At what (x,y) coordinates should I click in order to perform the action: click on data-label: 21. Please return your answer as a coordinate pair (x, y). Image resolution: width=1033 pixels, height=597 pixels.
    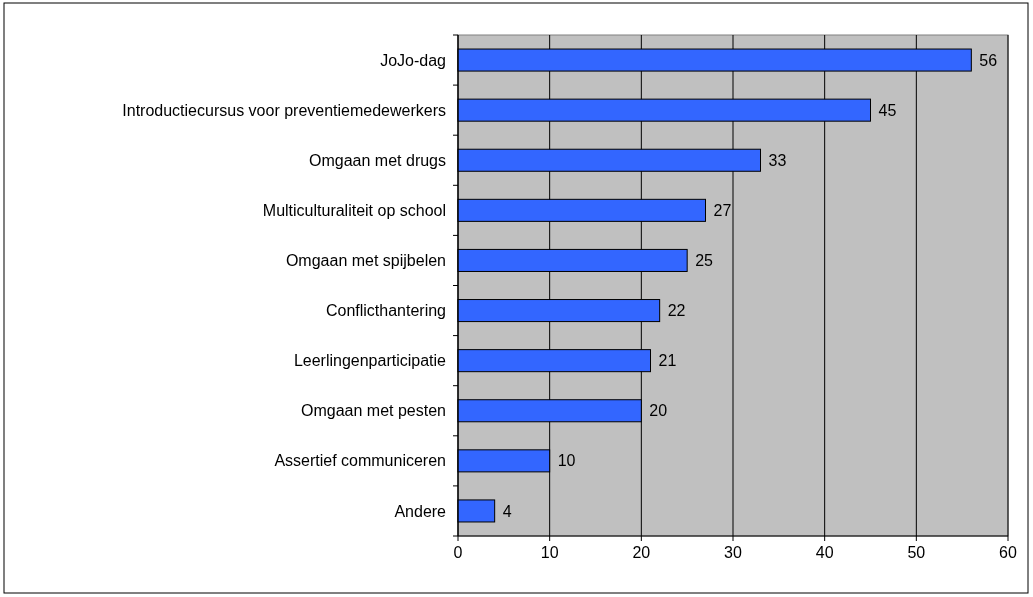
    Looking at the image, I should click on (667, 361).